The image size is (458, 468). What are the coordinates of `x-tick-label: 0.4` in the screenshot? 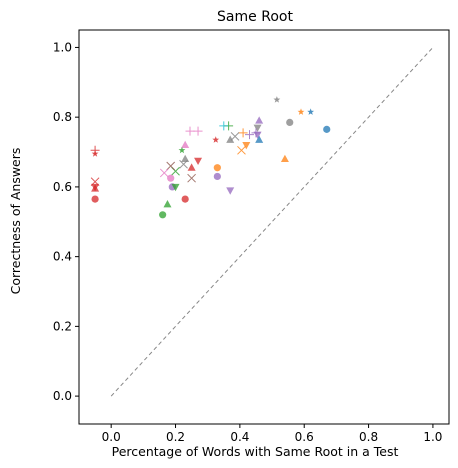 It's located at (239, 437).